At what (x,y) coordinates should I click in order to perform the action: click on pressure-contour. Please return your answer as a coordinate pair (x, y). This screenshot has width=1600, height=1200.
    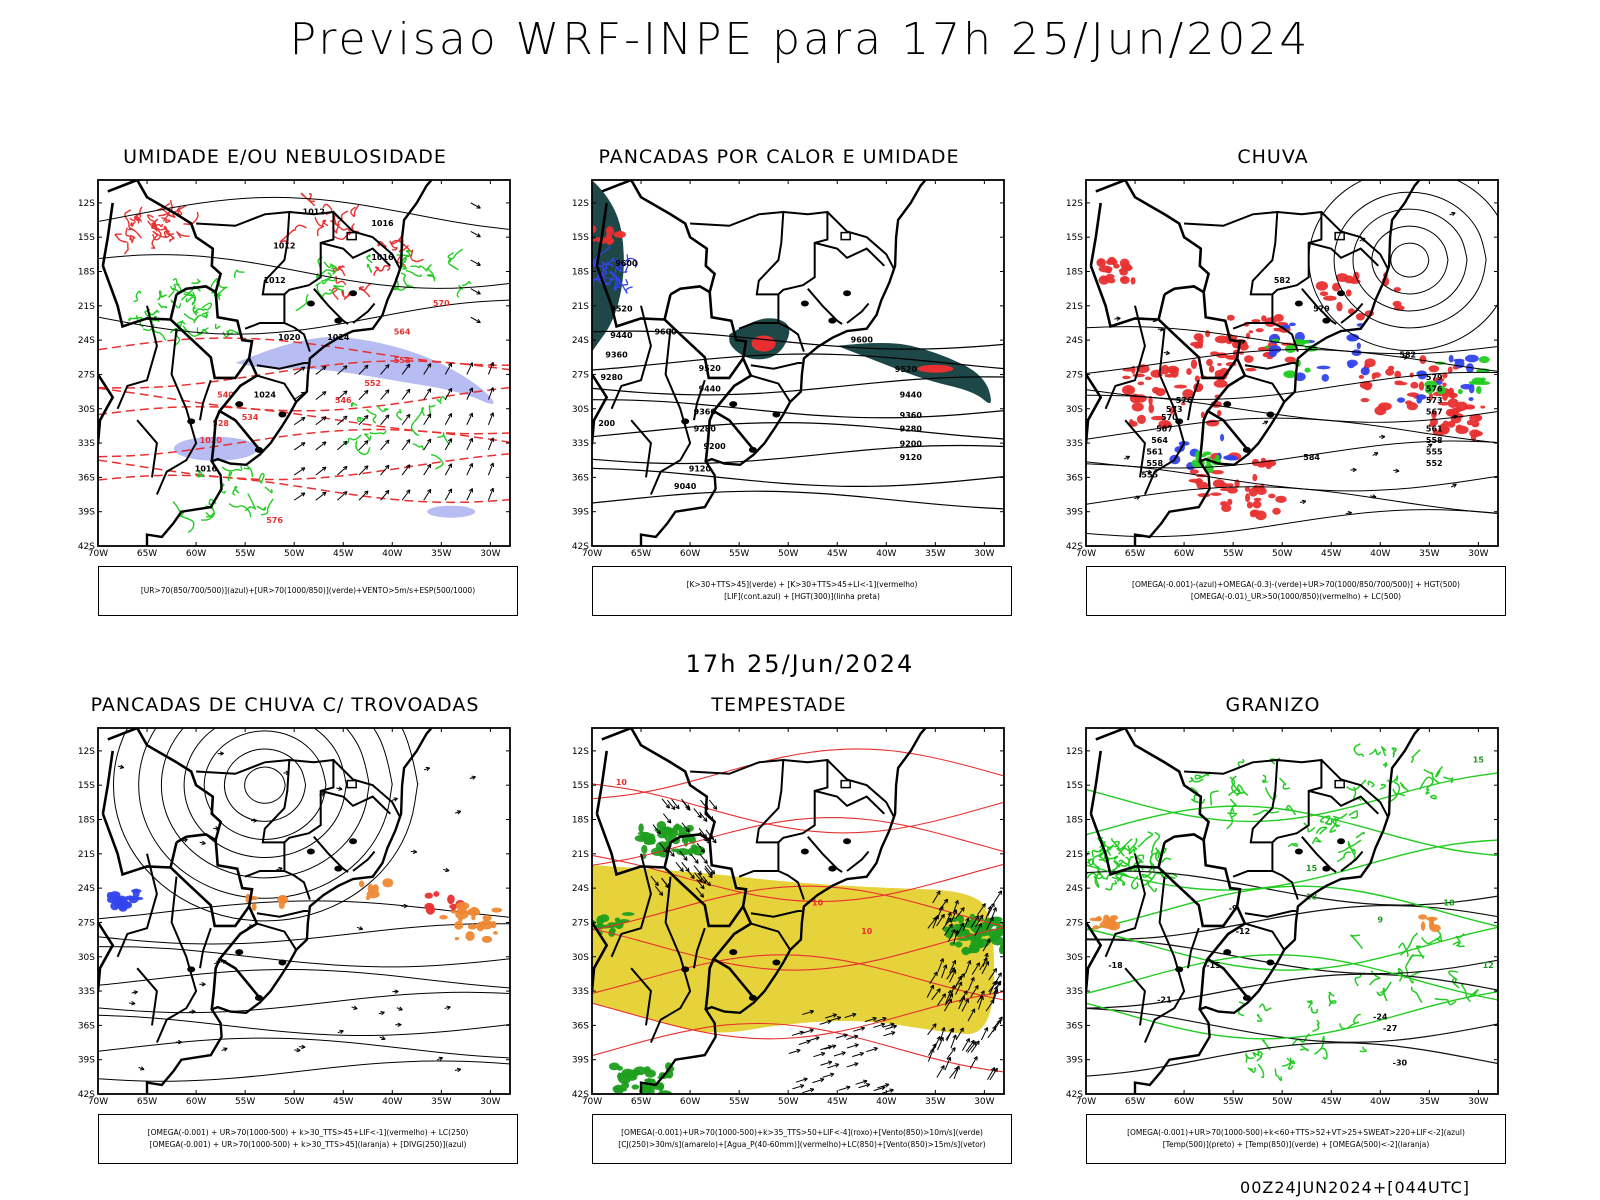
    Looking at the image, I should click on (304, 213).